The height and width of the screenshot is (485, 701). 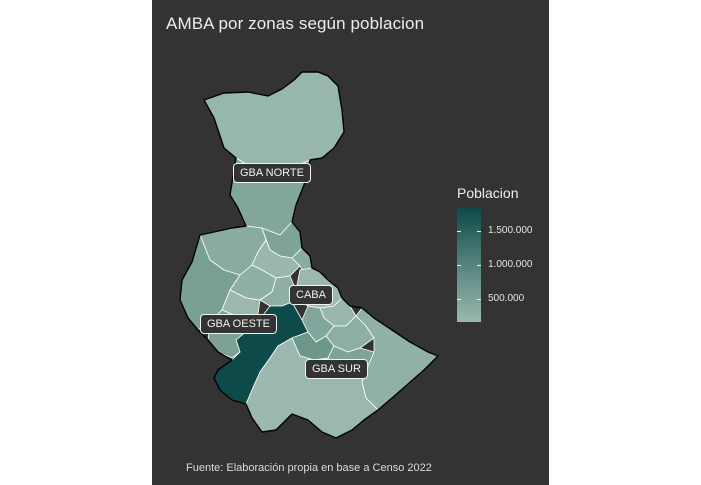 What do you see at coordinates (238, 324) in the screenshot?
I see `label-gba-oeste: GBA OESTE` at bounding box center [238, 324].